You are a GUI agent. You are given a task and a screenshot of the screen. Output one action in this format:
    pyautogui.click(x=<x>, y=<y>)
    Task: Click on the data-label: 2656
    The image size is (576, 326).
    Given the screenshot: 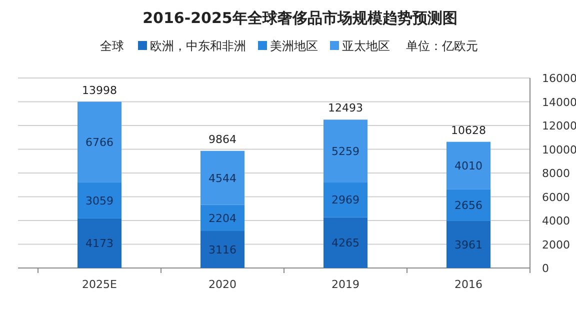 What is the action you would take?
    pyautogui.click(x=468, y=205)
    